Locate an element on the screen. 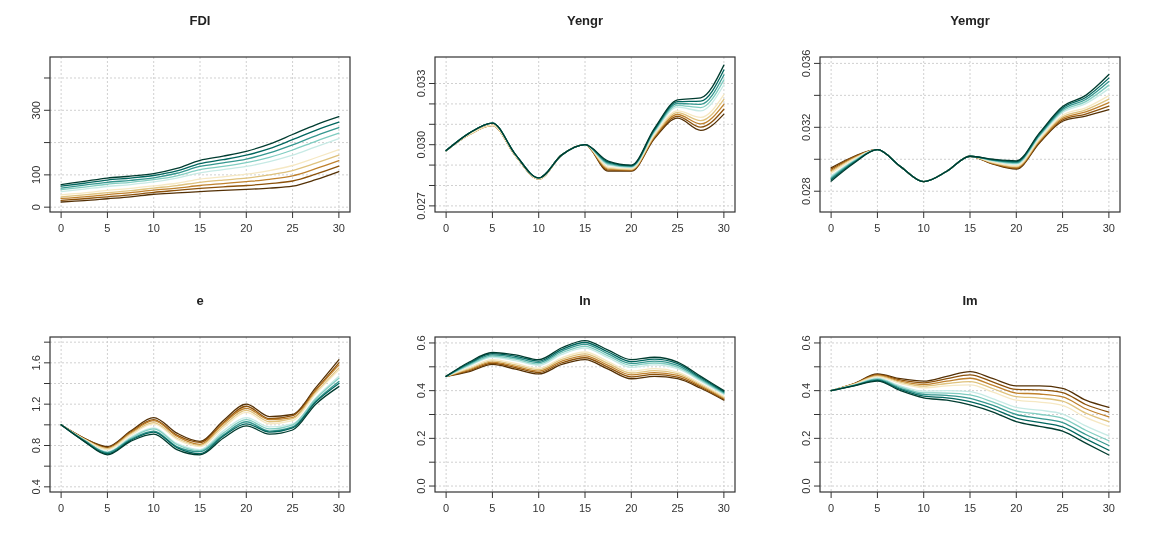 The width and height of the screenshot is (1156, 560). y-tick-label: 0.027 is located at coordinates (421, 206).